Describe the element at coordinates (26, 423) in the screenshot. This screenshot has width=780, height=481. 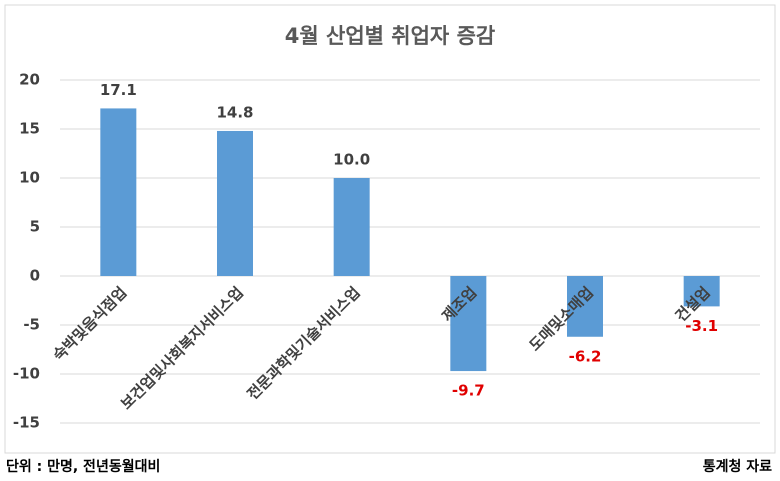
I see `y-tick-label: -15` at that location.